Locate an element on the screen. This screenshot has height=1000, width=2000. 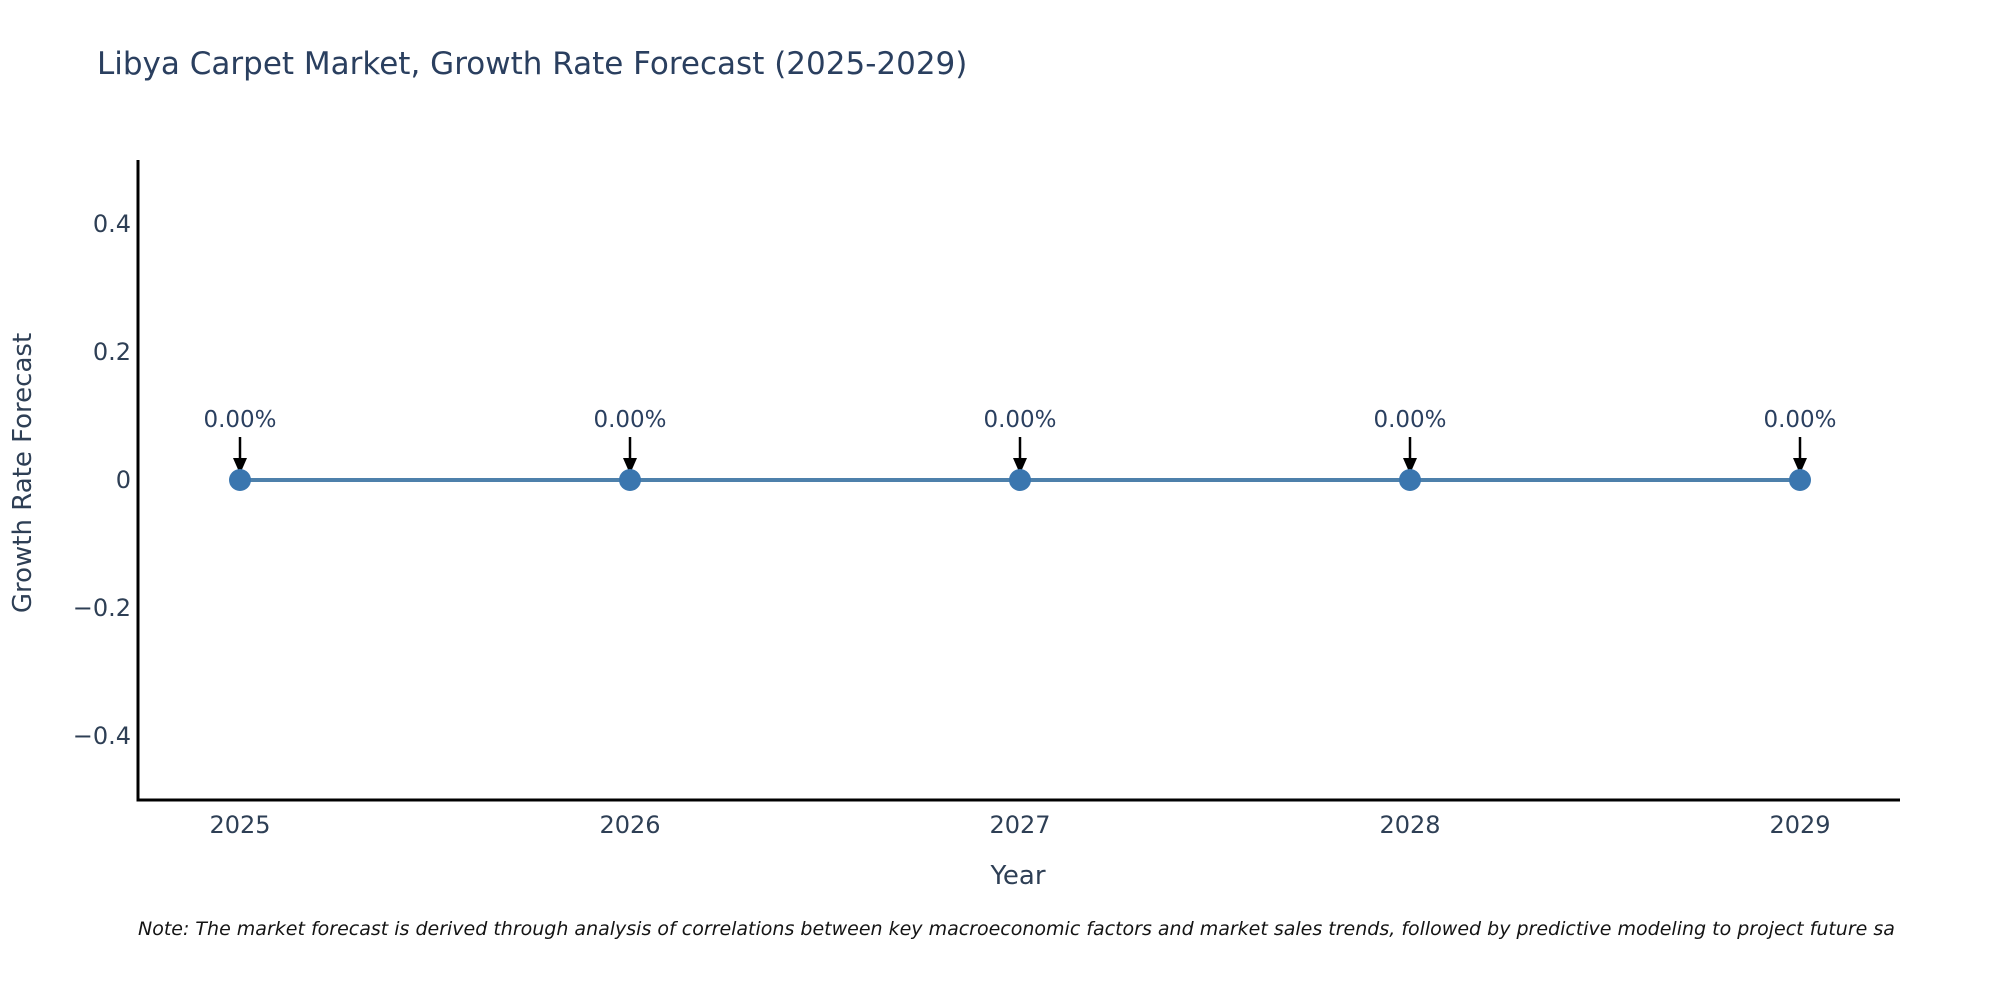
x-tick-label: 2029 is located at coordinates (1800, 825).